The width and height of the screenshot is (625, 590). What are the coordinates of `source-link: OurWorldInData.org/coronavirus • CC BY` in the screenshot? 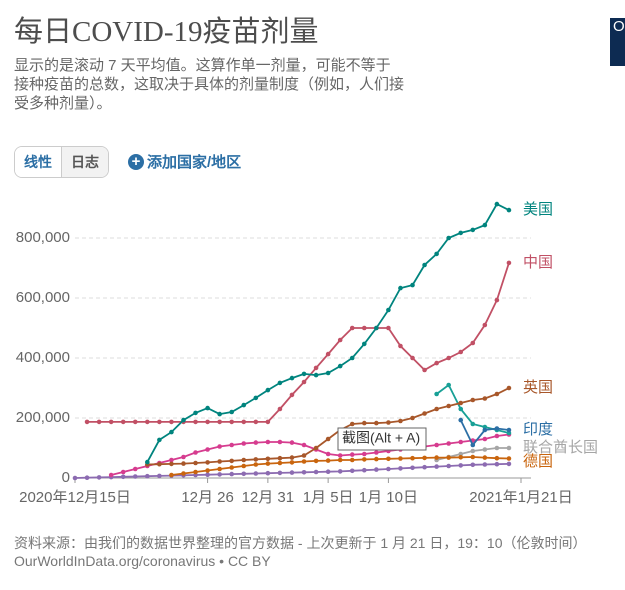 It's located at (142, 561).